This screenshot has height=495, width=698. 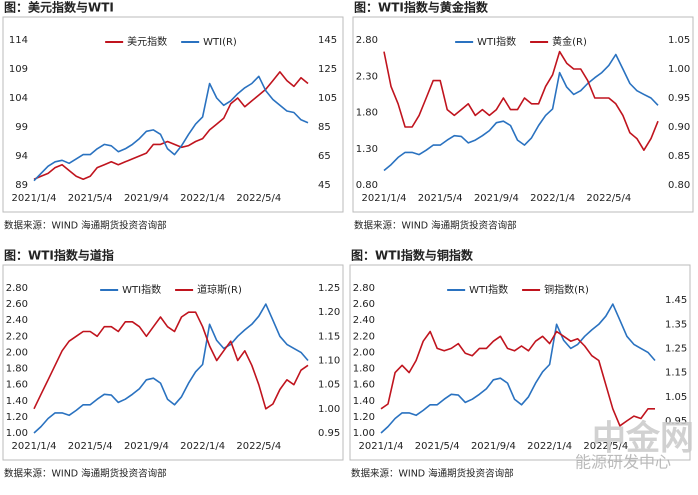 What do you see at coordinates (18, 40) in the screenshot?
I see `y-tick-label: 114` at bounding box center [18, 40].